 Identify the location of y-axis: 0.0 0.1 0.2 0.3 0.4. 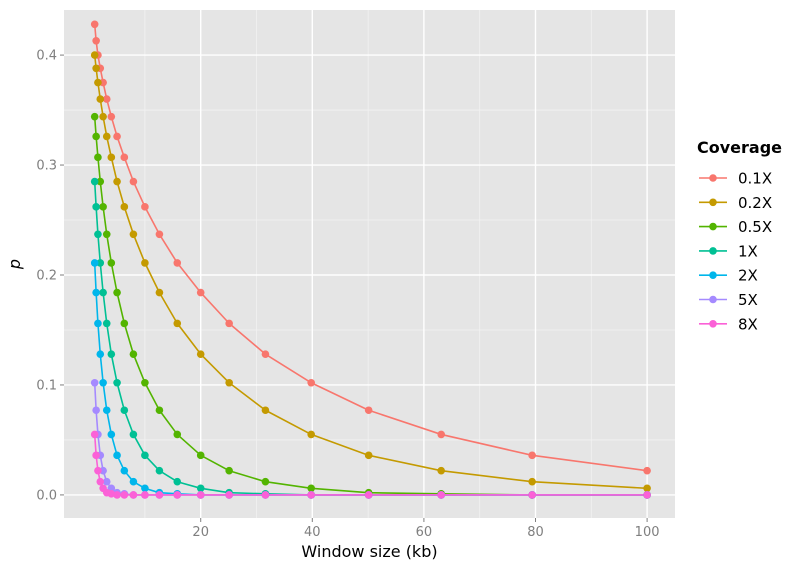
(50, 276).